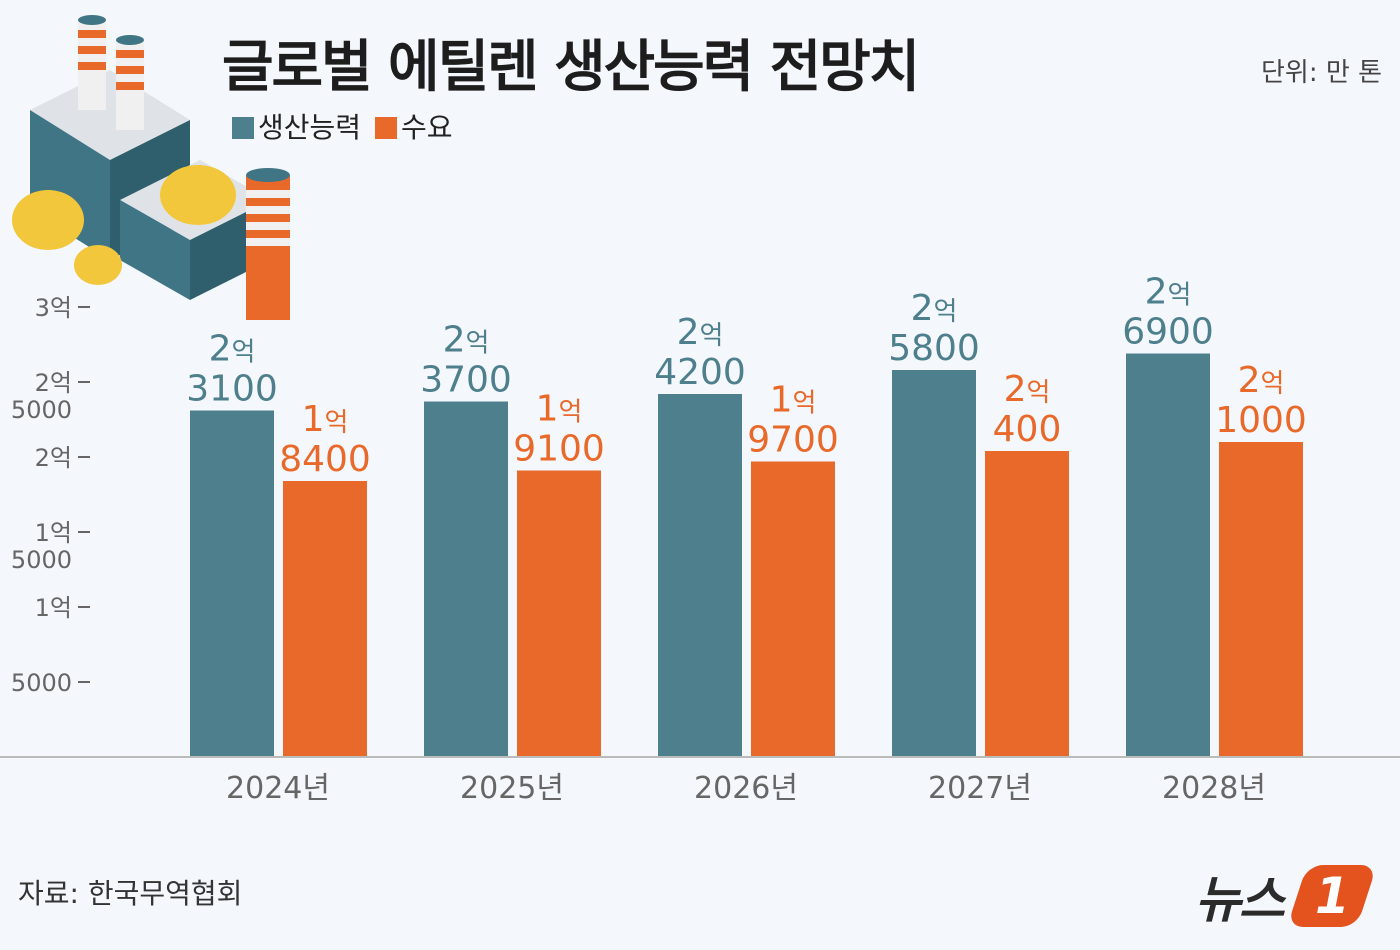 This screenshot has width=1400, height=950. What do you see at coordinates (1321, 73) in the screenshot?
I see `unit-label: 단위: 만 톤` at bounding box center [1321, 73].